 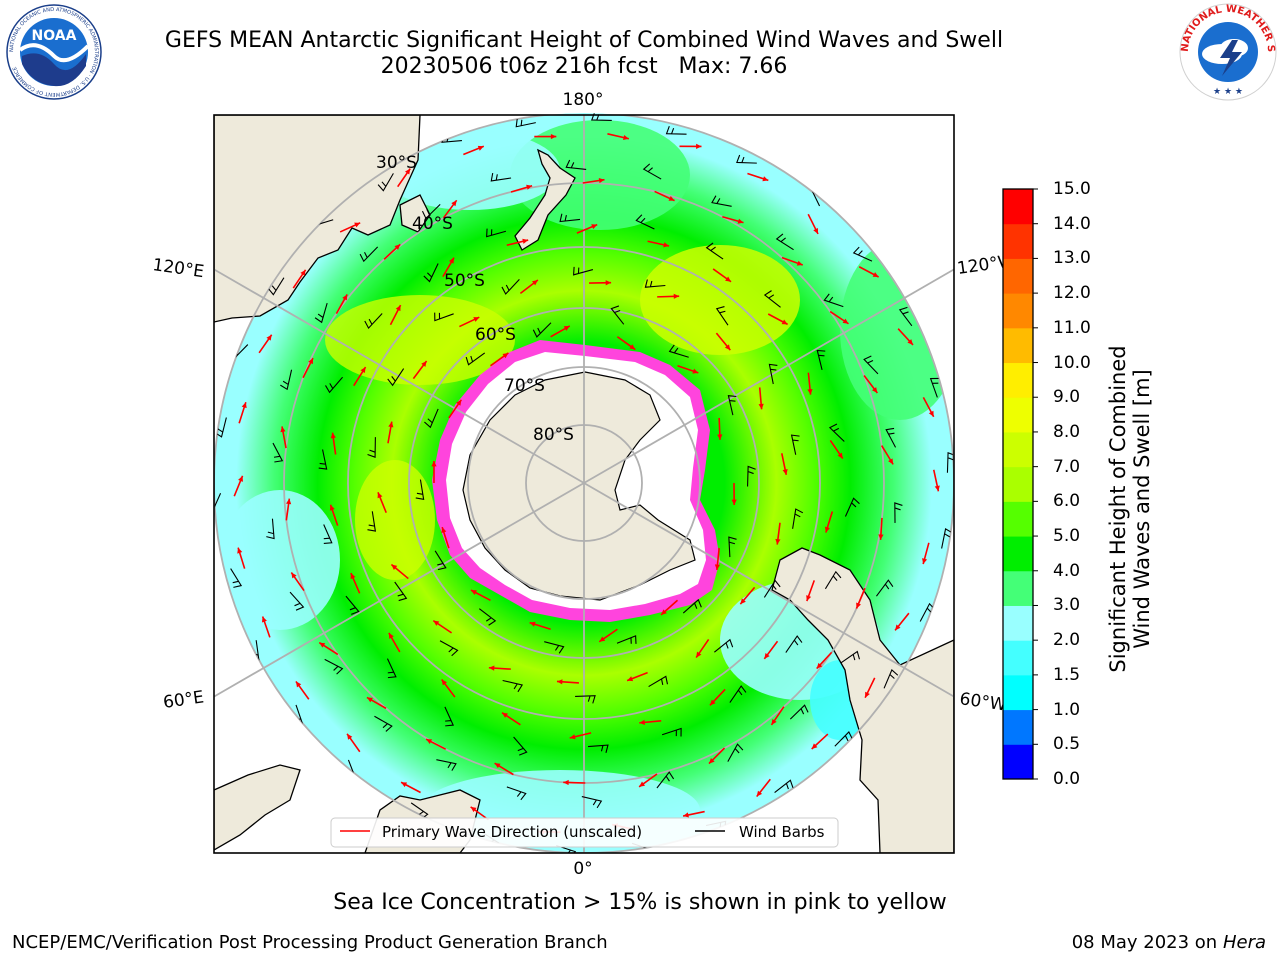 What do you see at coordinates (545, 199) in the screenshot?
I see `new-zealand-land` at bounding box center [545, 199].